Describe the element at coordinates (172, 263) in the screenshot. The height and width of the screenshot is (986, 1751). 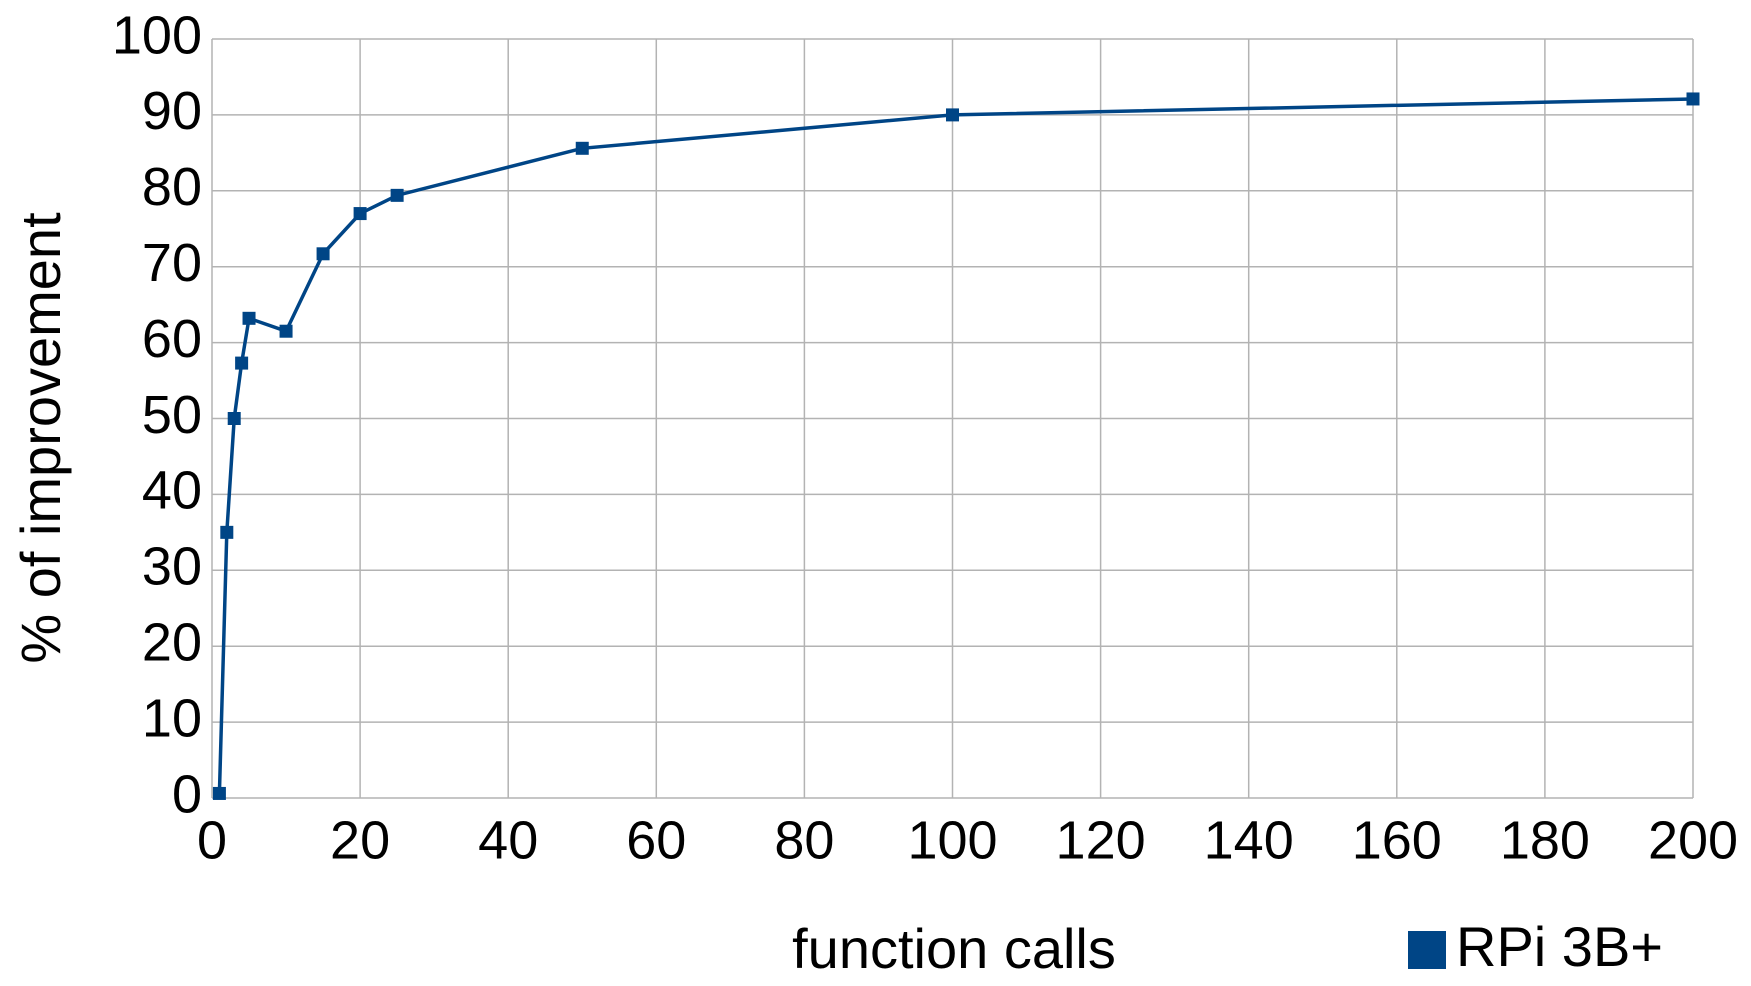
I see `y-tick-label: 70` at that location.